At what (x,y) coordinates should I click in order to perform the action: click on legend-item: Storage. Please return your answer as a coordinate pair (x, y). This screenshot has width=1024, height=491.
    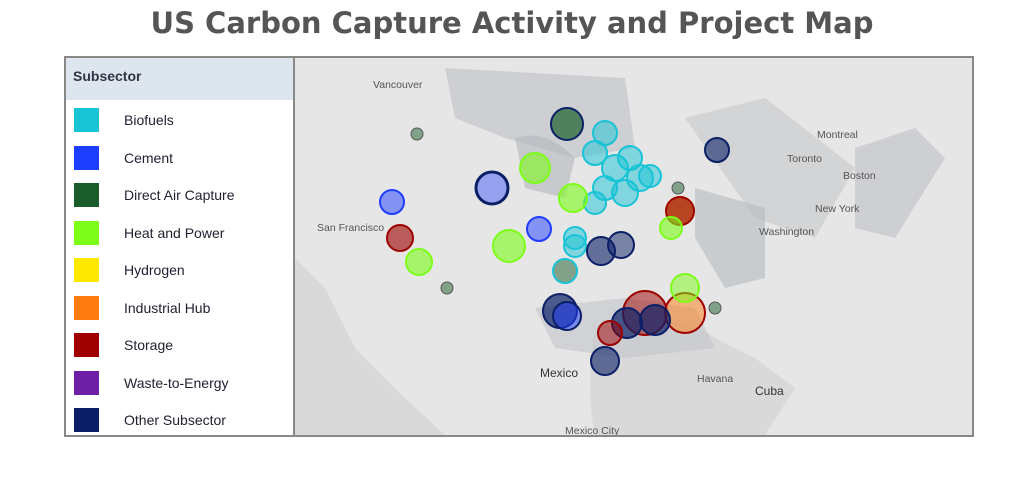
    Looking at the image, I should click on (123, 345).